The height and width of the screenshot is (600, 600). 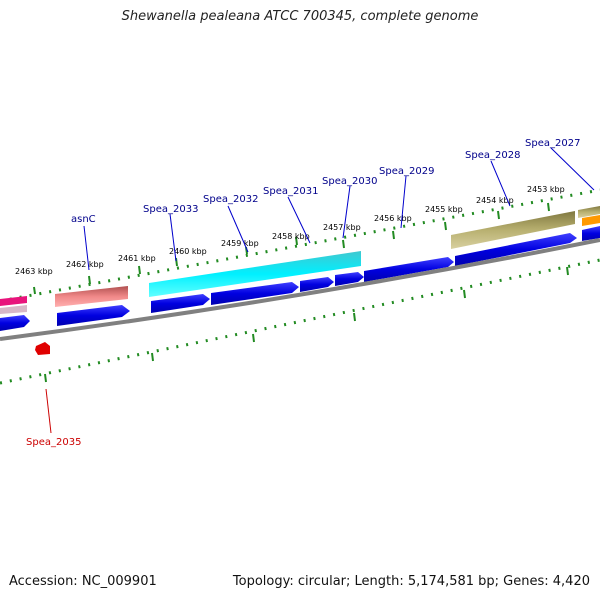 What do you see at coordinates (290, 191) in the screenshot?
I see `gene-label-spea-2031: Spea_2031` at bounding box center [290, 191].